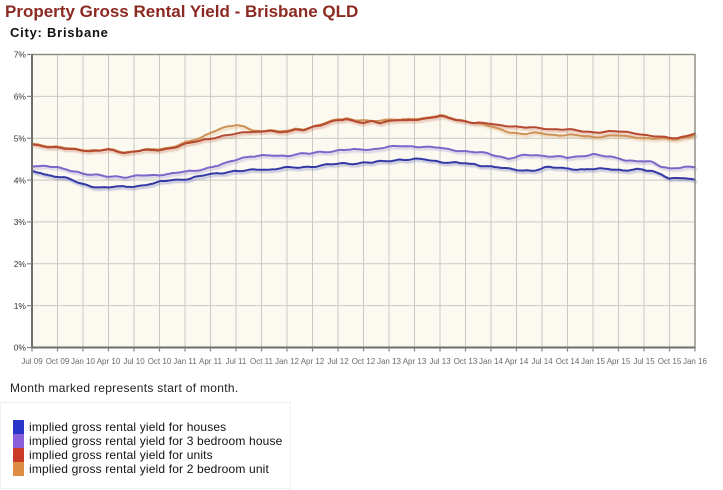 The height and width of the screenshot is (490, 723). What do you see at coordinates (415, 361) in the screenshot?
I see `svg-text: Apr 13` at bounding box center [415, 361].